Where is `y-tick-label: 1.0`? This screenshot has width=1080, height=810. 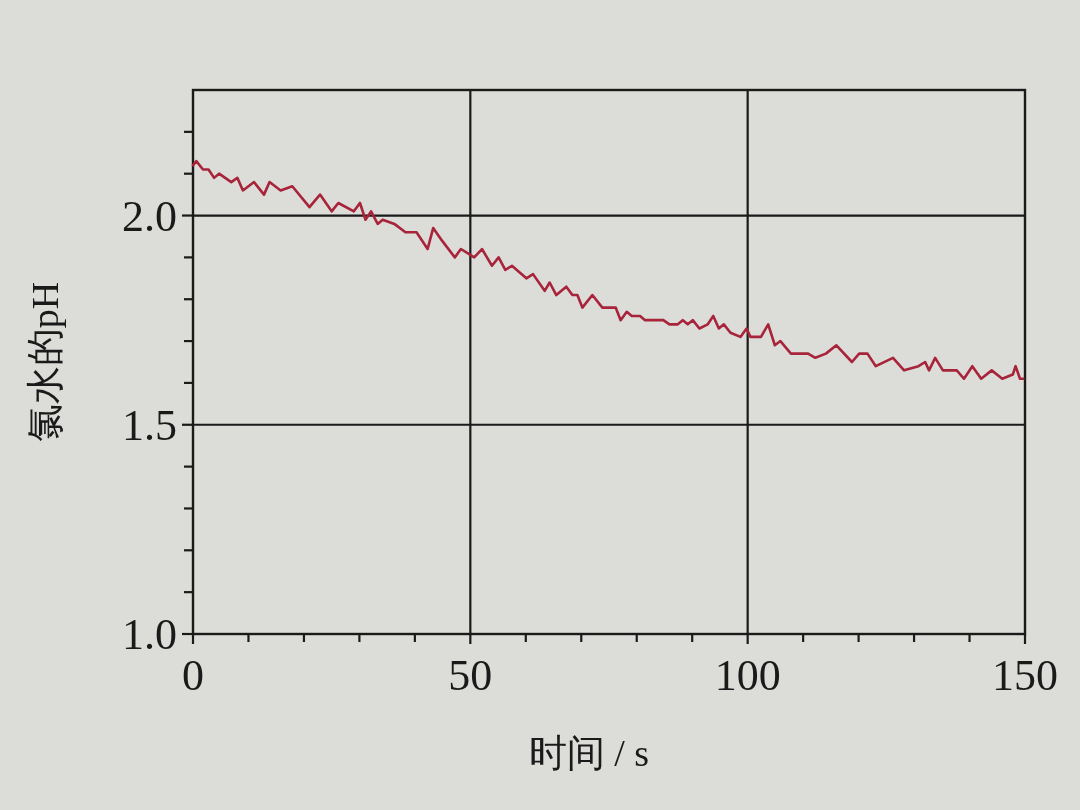 y-tick-label: 1.0 is located at coordinates (149, 634).